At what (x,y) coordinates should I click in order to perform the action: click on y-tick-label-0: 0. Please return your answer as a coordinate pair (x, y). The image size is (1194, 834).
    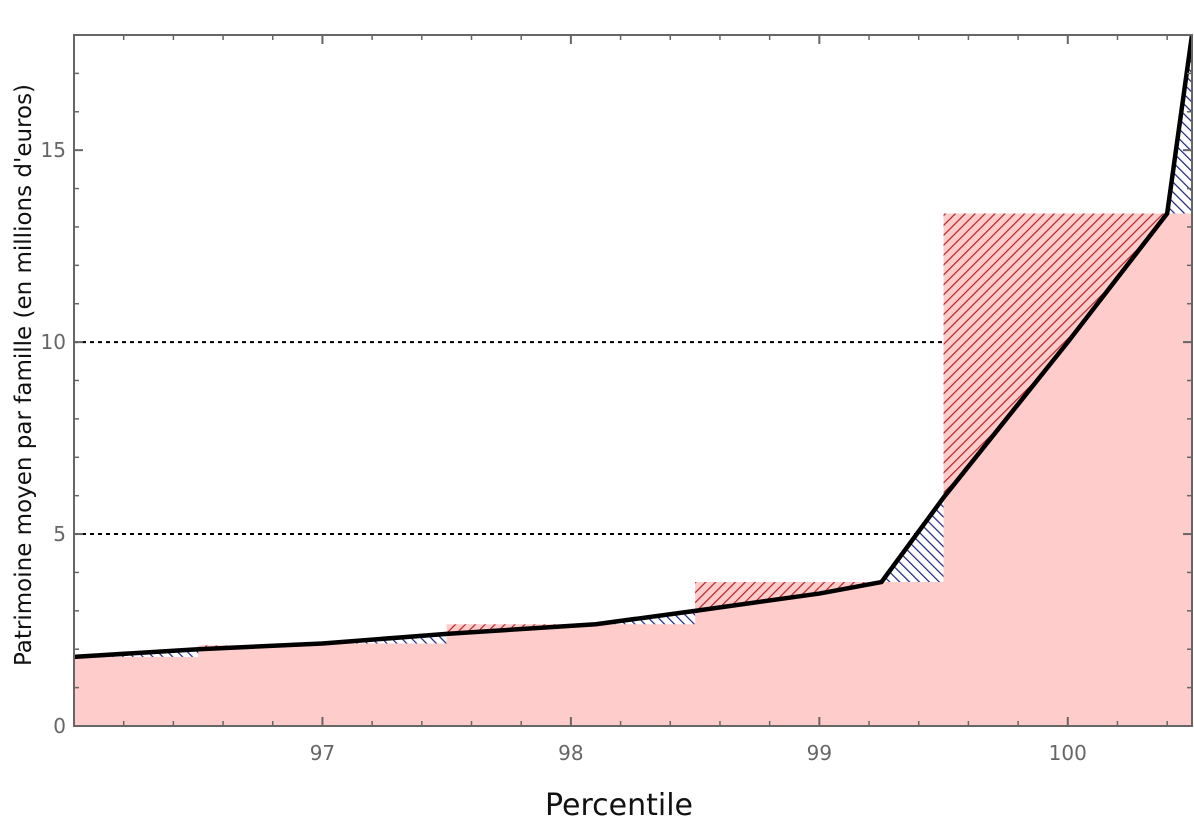
    Looking at the image, I should click on (59, 726).